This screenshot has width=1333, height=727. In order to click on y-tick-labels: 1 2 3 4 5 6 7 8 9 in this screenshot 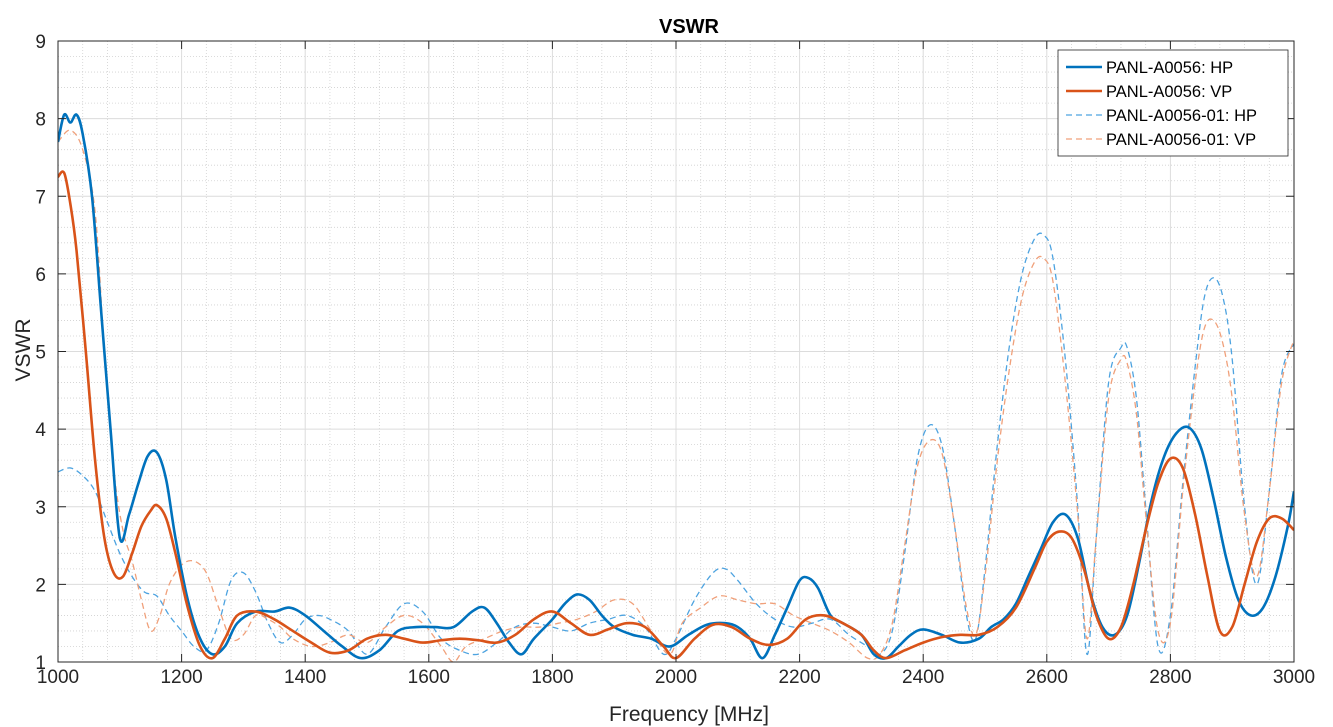, I will do `click(40, 353)`.